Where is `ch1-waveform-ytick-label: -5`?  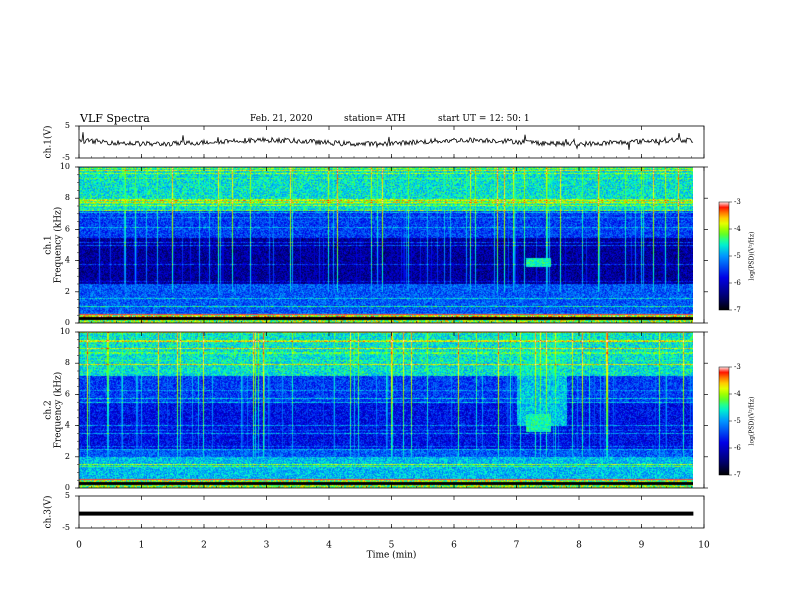 ch1-waveform-ytick-label: -5 is located at coordinates (66, 157).